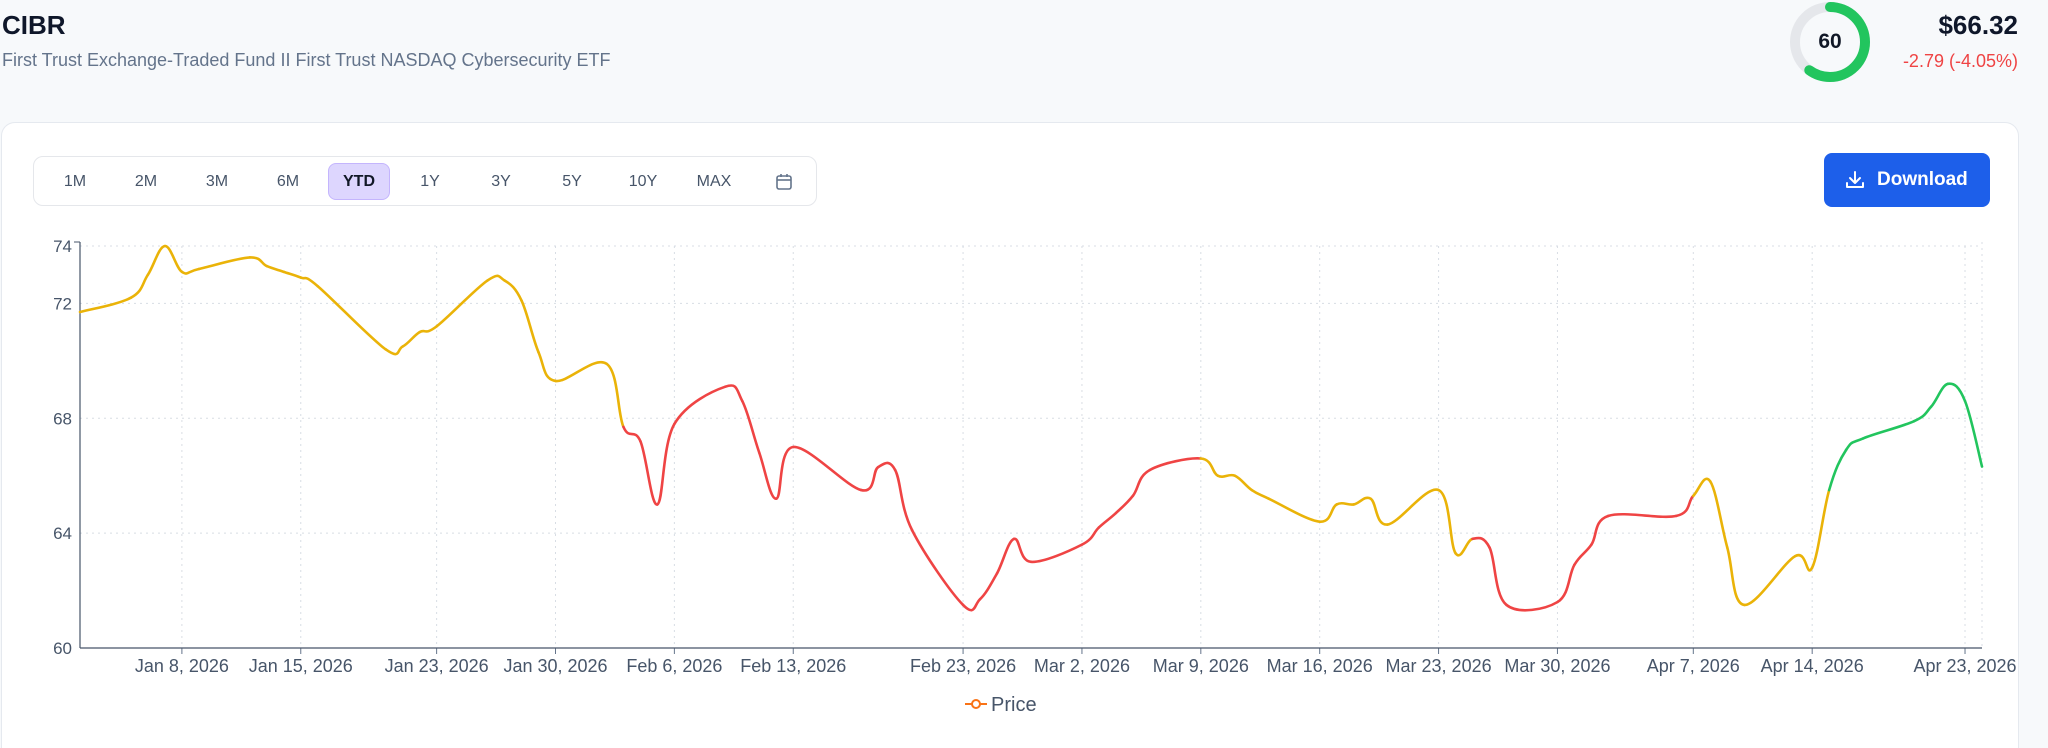 The height and width of the screenshot is (748, 2048). I want to click on x-tick-label: Mar 30, 2026, so click(1557, 666).